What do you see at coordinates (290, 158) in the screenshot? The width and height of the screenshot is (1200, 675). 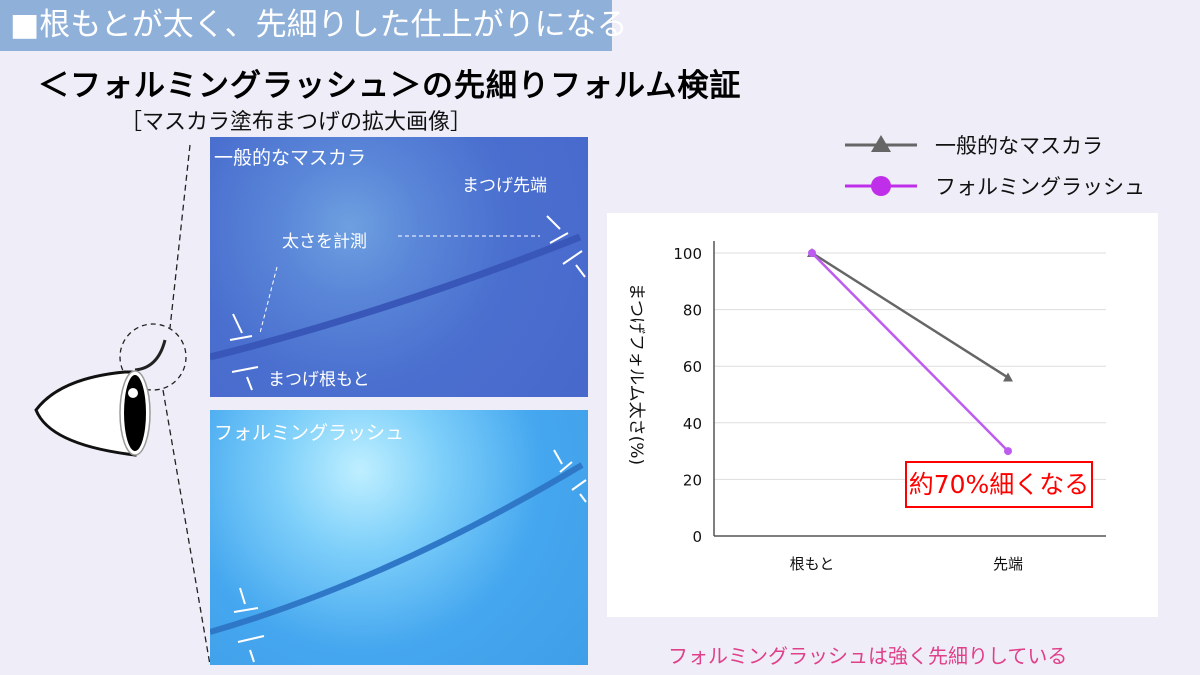 I see `photo-label-regular: 一般的なマスカラ` at bounding box center [290, 158].